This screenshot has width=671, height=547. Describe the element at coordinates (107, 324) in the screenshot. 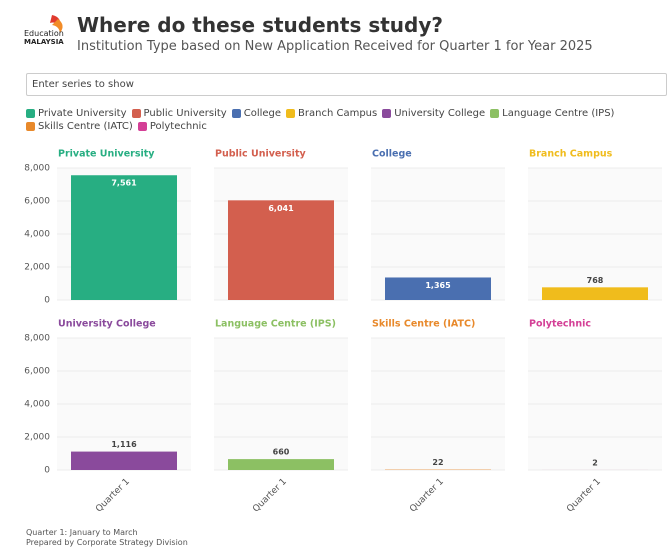

I see `panel-title: University College` at that location.